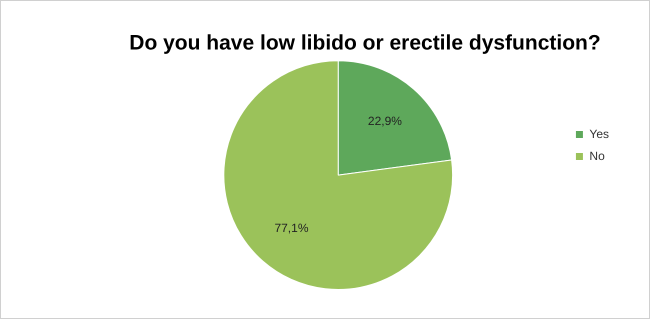  What do you see at coordinates (599, 133) in the screenshot?
I see `legend-label: Yes` at bounding box center [599, 133].